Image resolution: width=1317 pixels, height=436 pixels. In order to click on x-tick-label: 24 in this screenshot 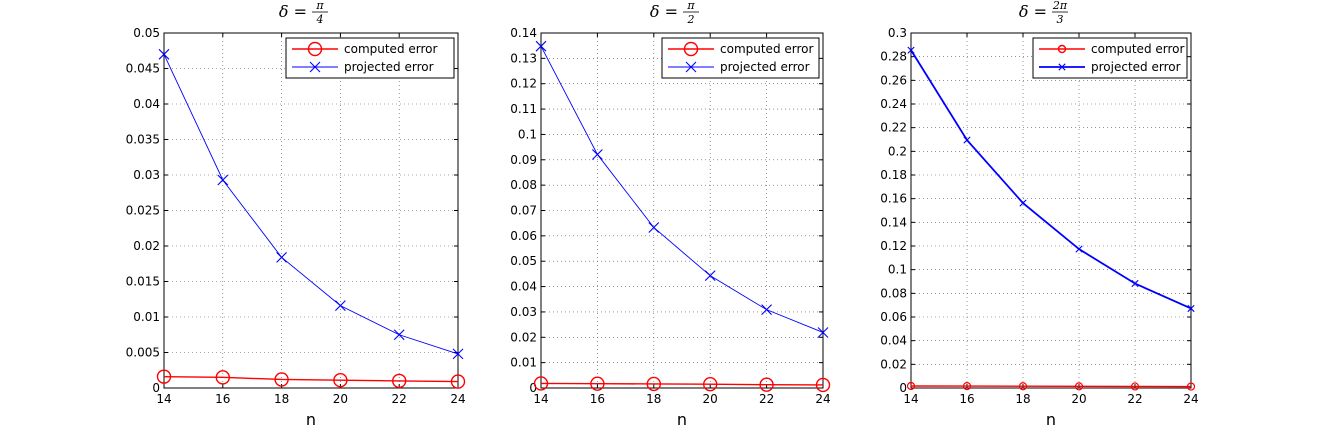, I will do `click(457, 399)`.